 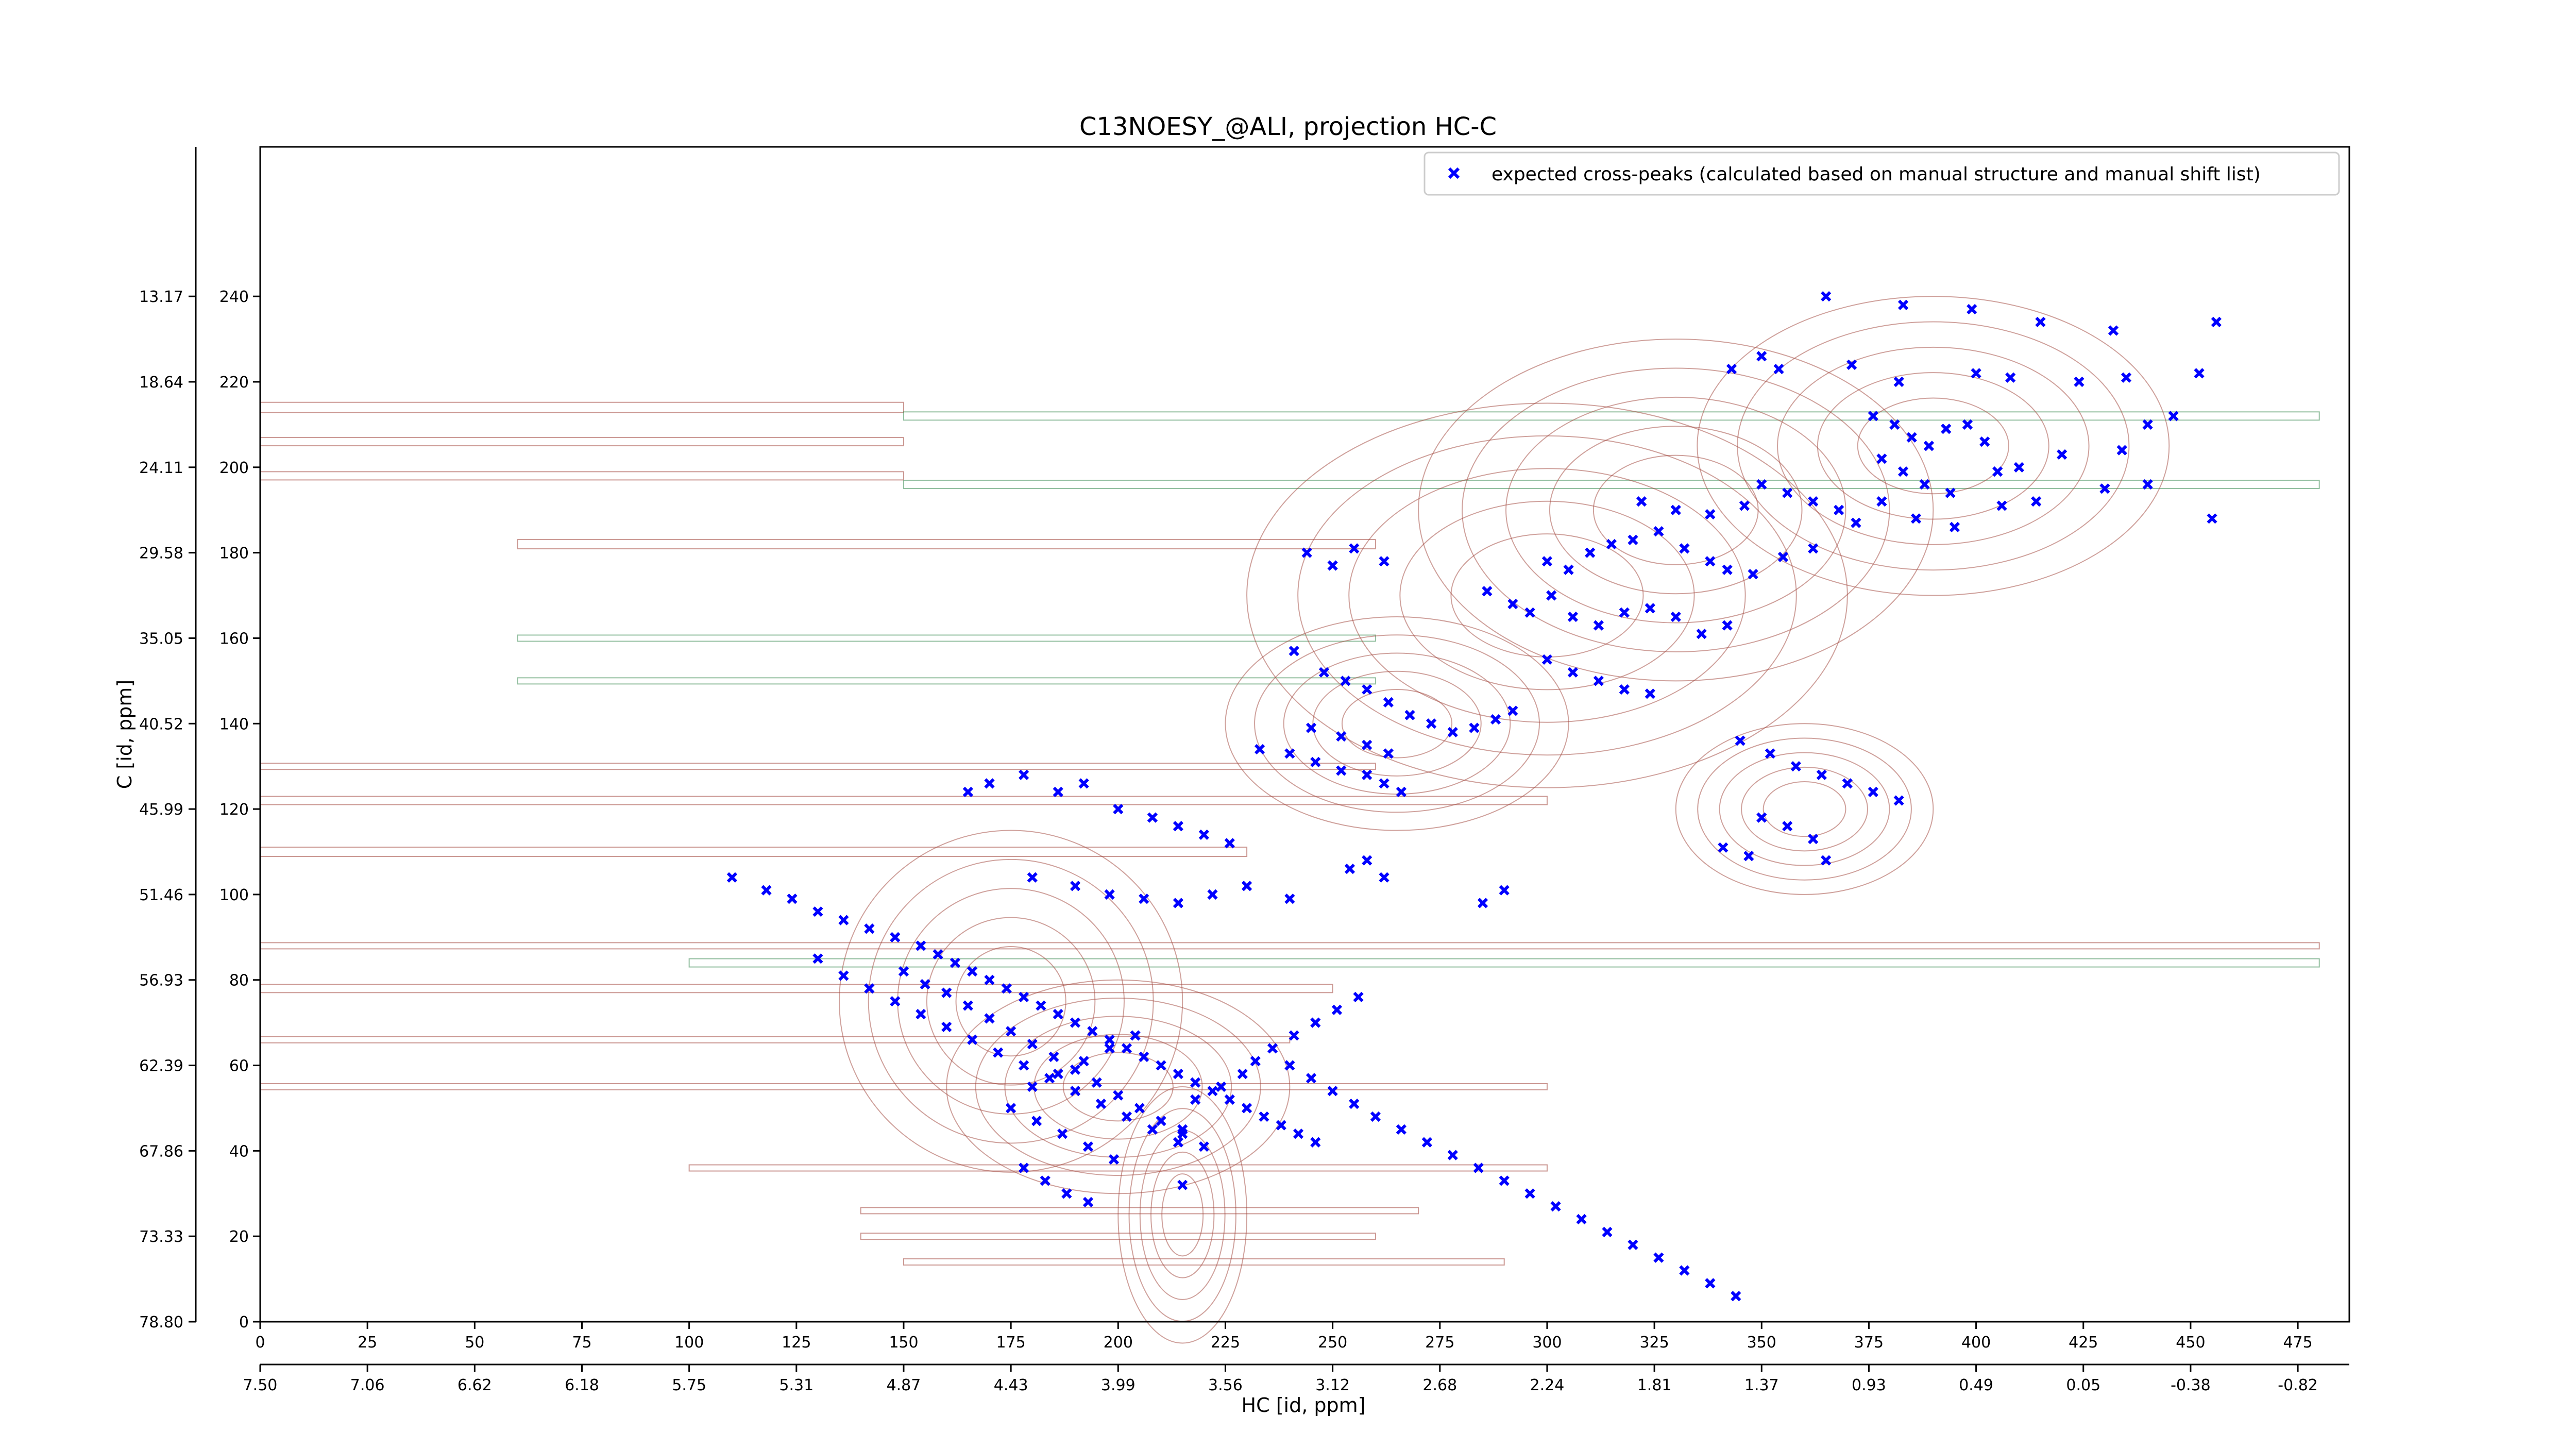 What do you see at coordinates (239, 810) in the screenshot?
I see `y-axis-ticks: 0 20 40 60 80 100 120 140 160 180 200 220 240` at bounding box center [239, 810].